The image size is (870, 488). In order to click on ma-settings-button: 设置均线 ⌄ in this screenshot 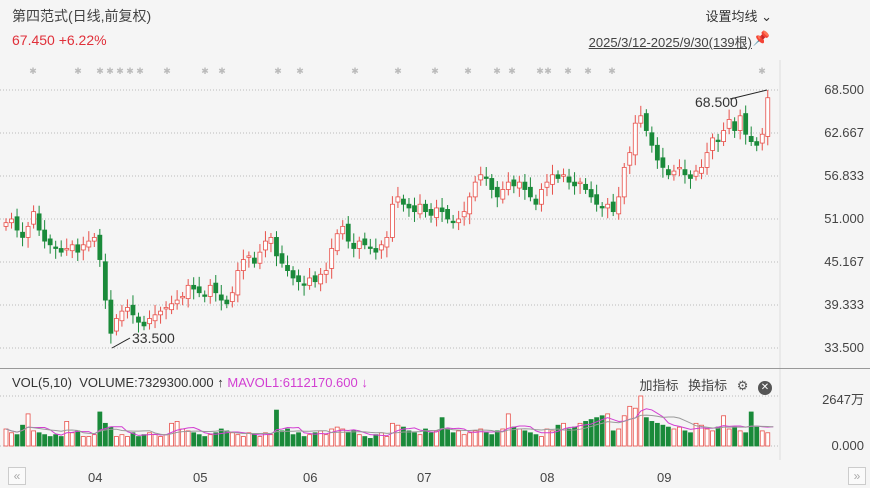, I will do `click(738, 15)`.